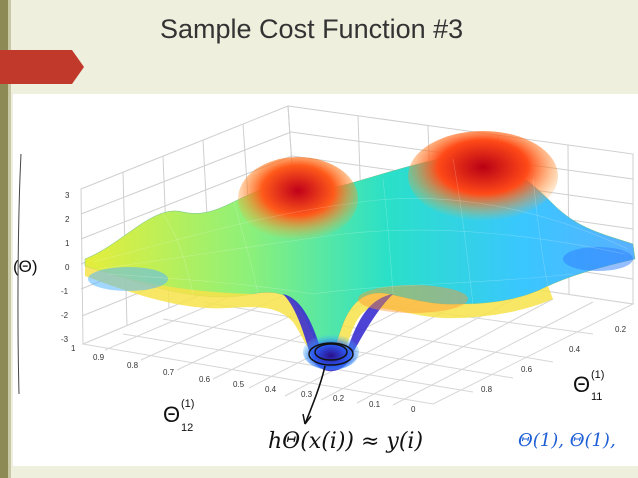  What do you see at coordinates (487, 389) in the screenshot?
I see `y-tick: 0.8` at bounding box center [487, 389].